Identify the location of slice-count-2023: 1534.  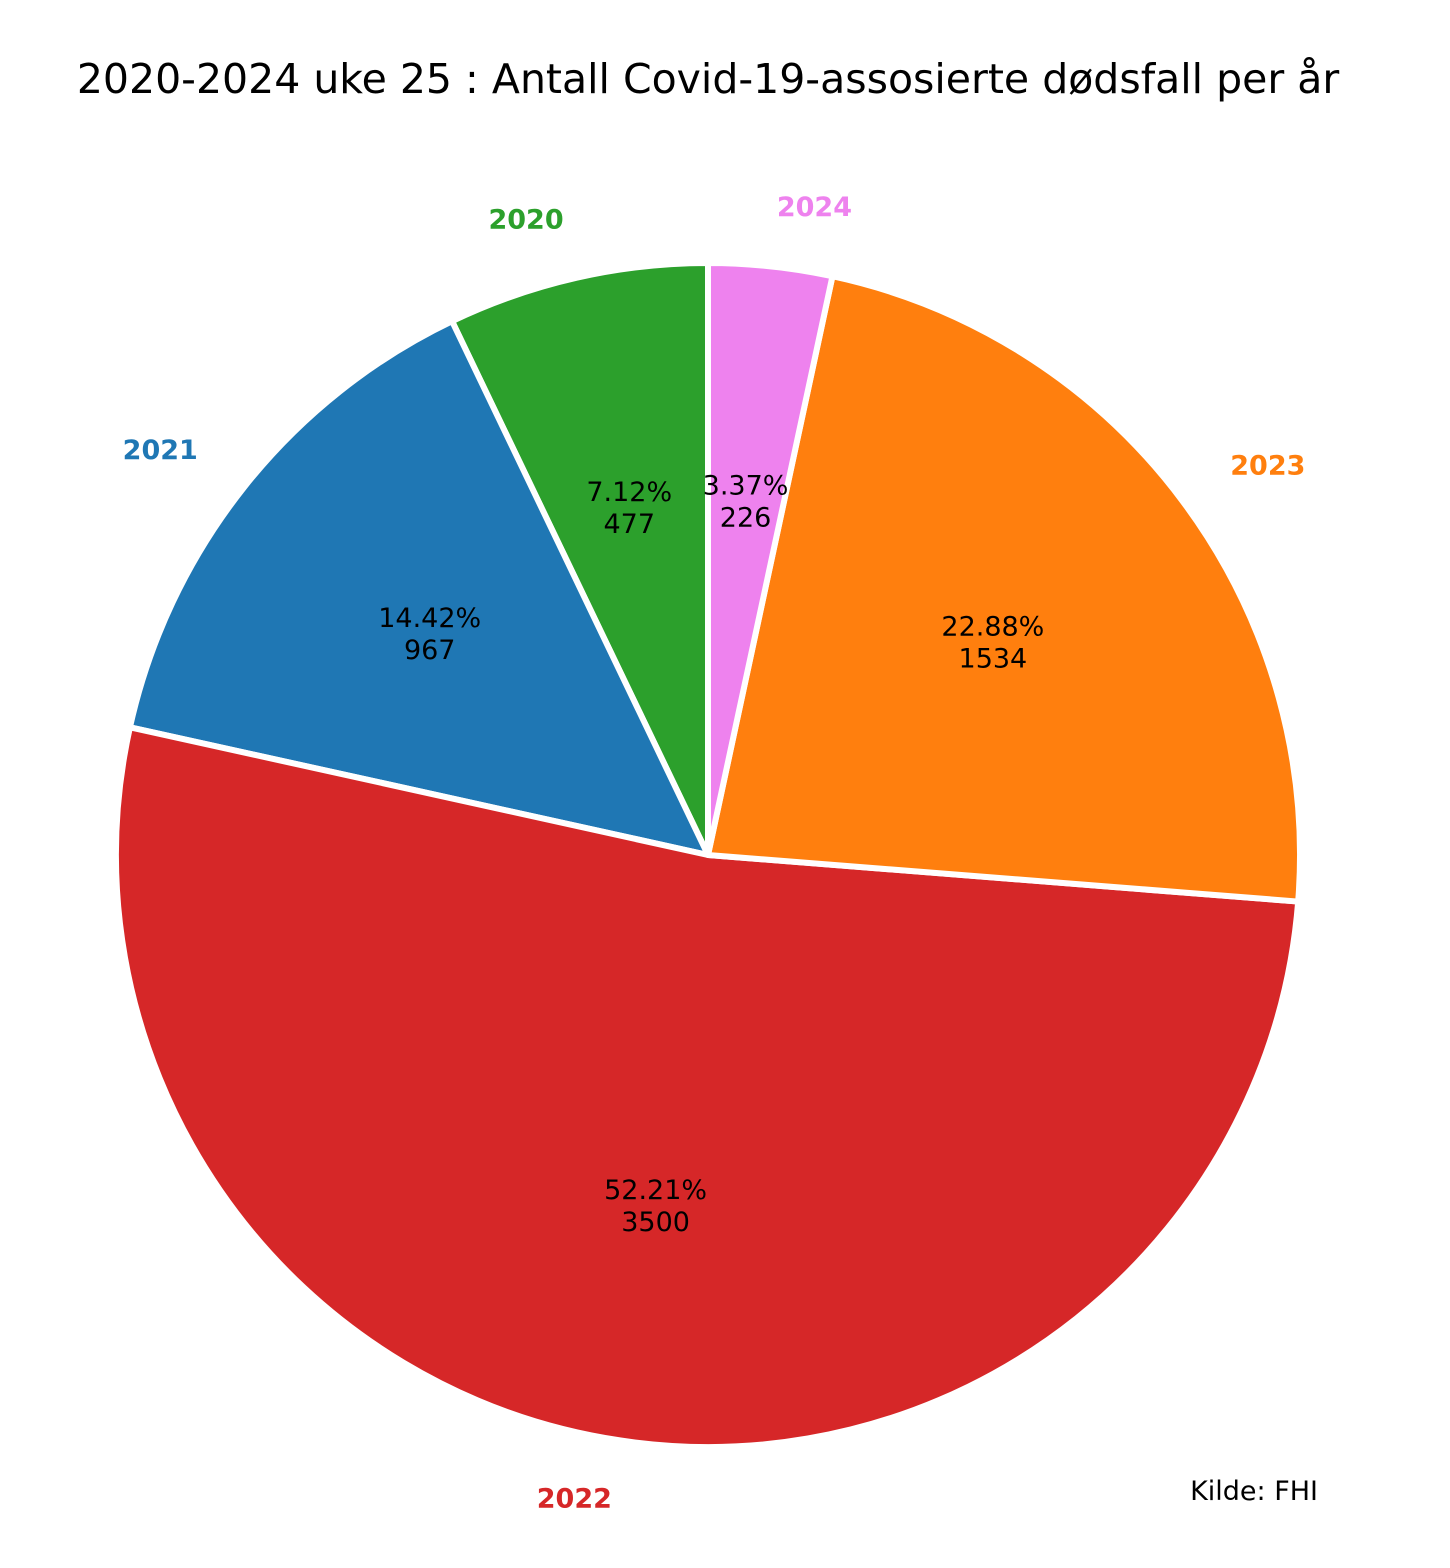
(993, 658).